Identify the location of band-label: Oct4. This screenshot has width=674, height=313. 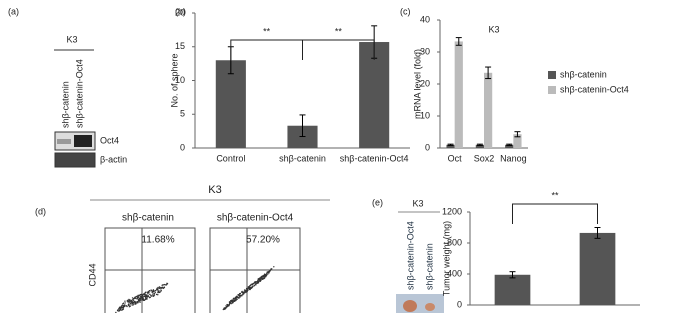
(109, 140).